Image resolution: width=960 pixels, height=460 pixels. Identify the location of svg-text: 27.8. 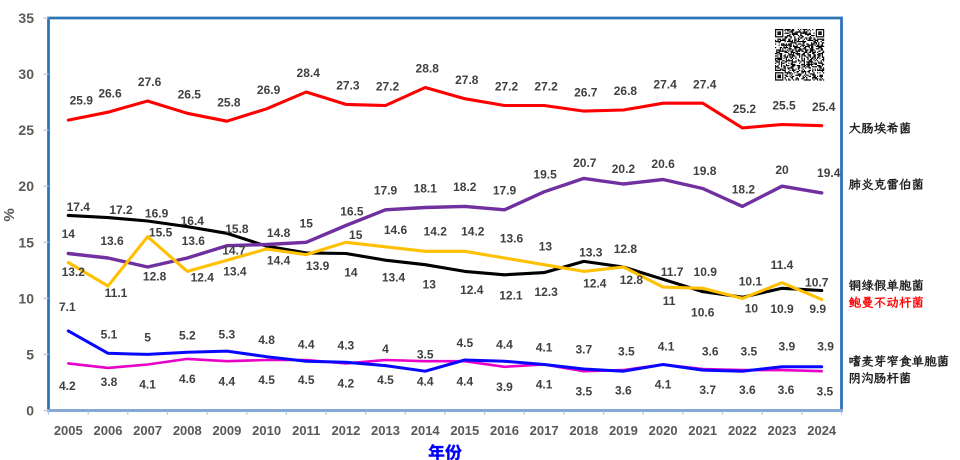
(467, 80).